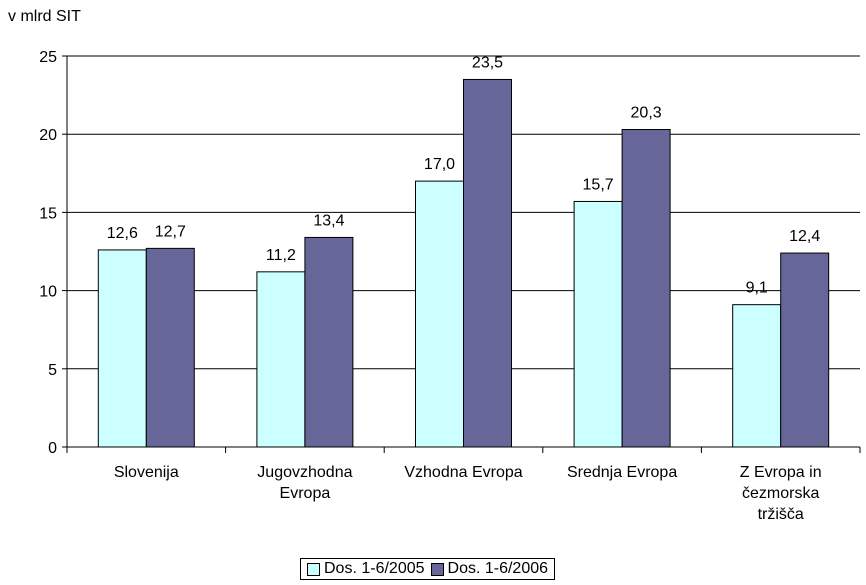 The height and width of the screenshot is (585, 866). Describe the element at coordinates (48, 57) in the screenshot. I see `y-tick-label: 25` at that location.